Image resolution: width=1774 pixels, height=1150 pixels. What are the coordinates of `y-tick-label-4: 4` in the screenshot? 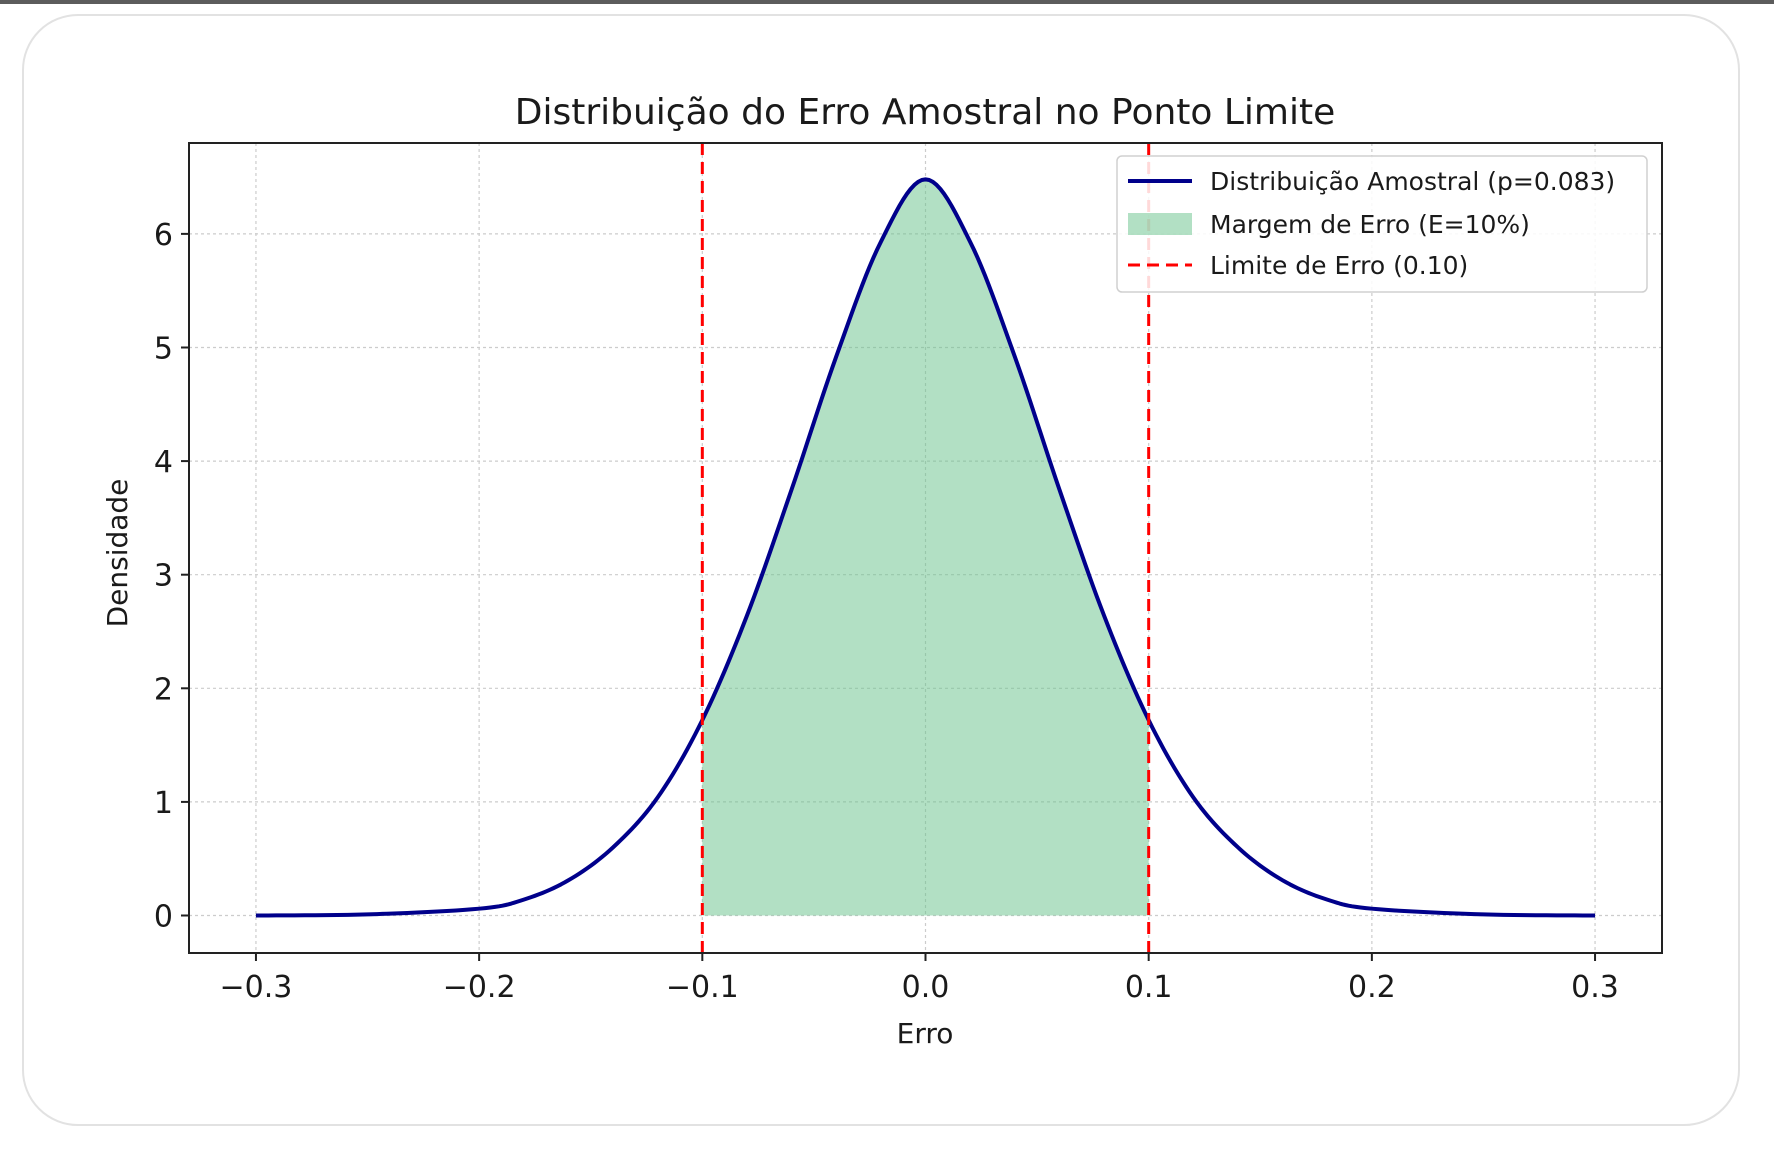 It's located at (163, 462).